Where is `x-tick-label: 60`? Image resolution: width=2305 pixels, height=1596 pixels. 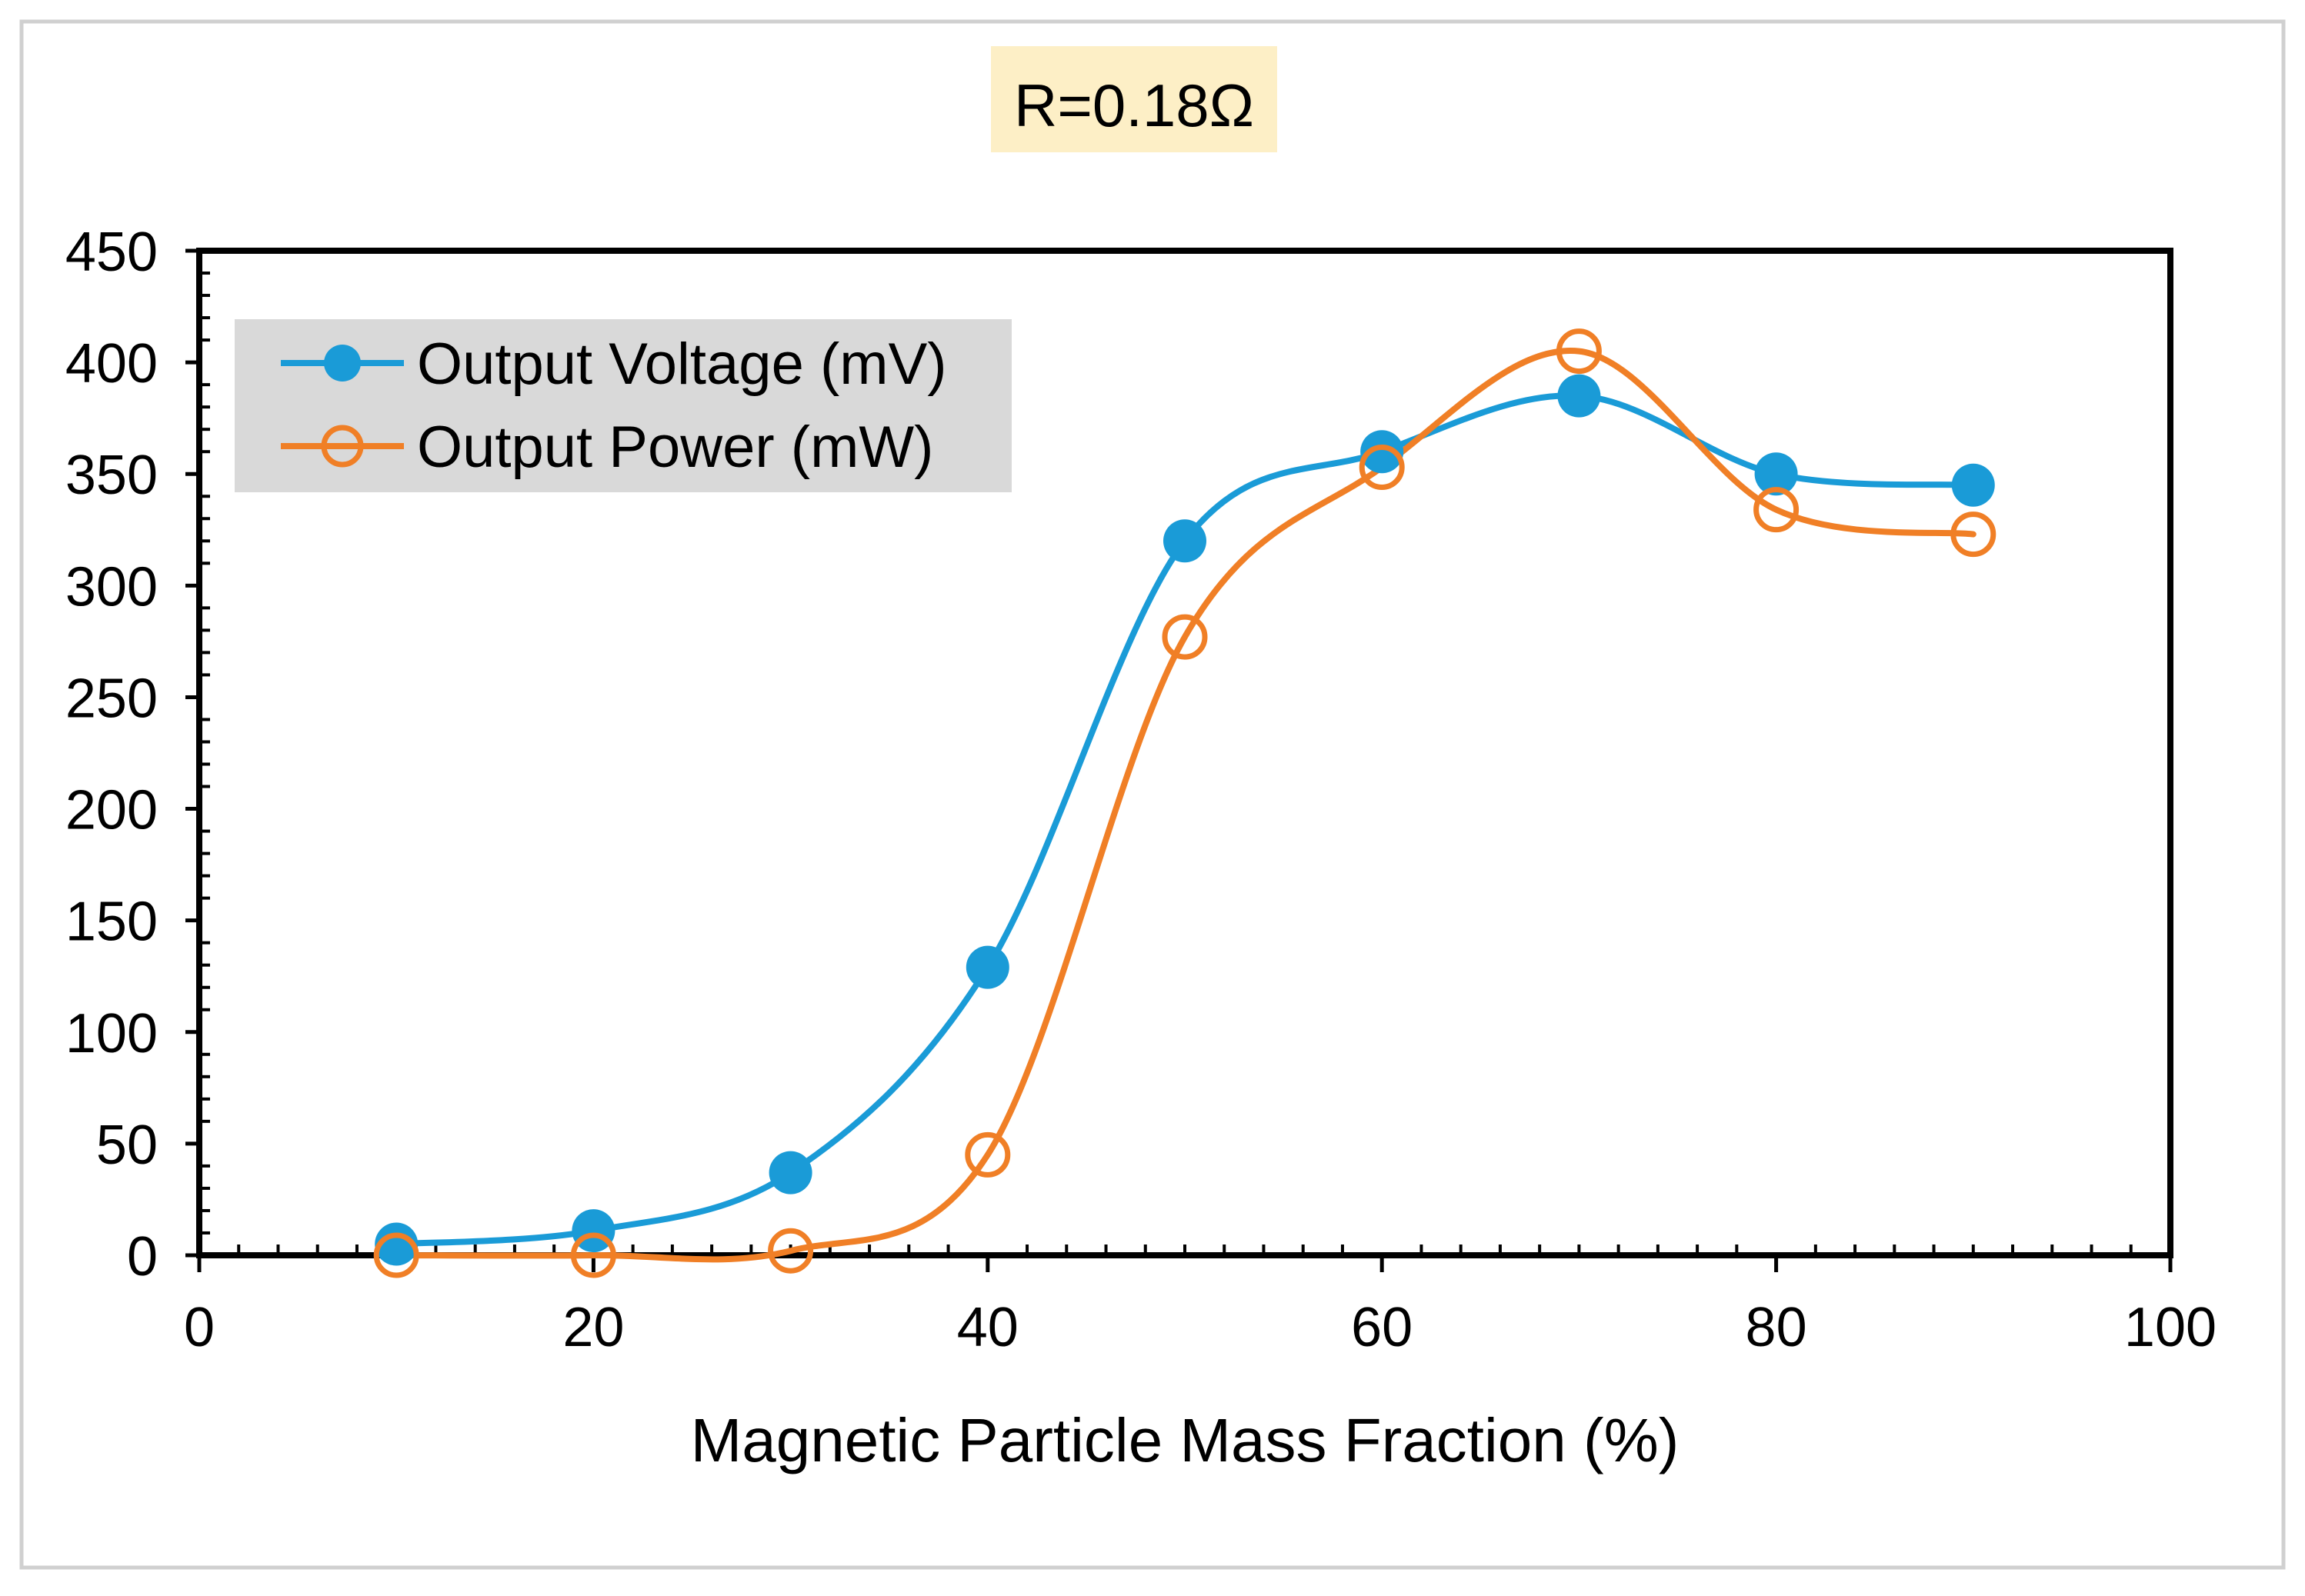 x-tick-label: 60 is located at coordinates (1382, 1327).